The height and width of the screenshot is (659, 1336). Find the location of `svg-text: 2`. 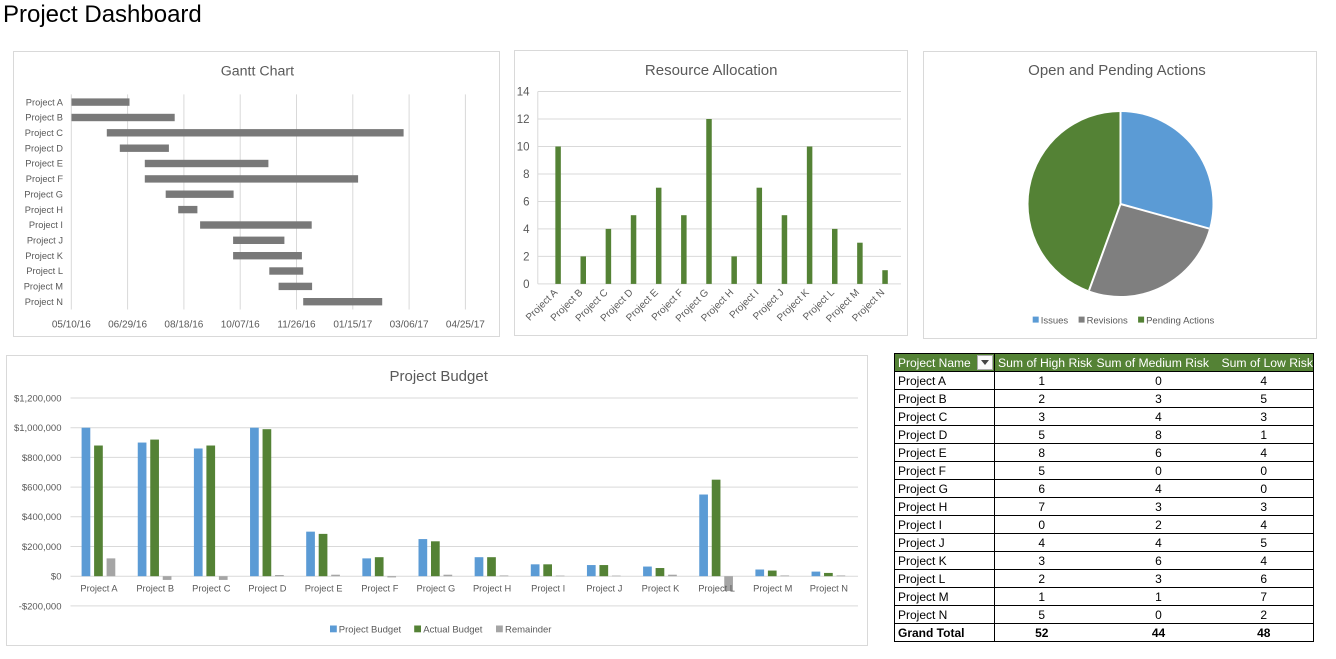

svg-text: 2 is located at coordinates (526, 257).